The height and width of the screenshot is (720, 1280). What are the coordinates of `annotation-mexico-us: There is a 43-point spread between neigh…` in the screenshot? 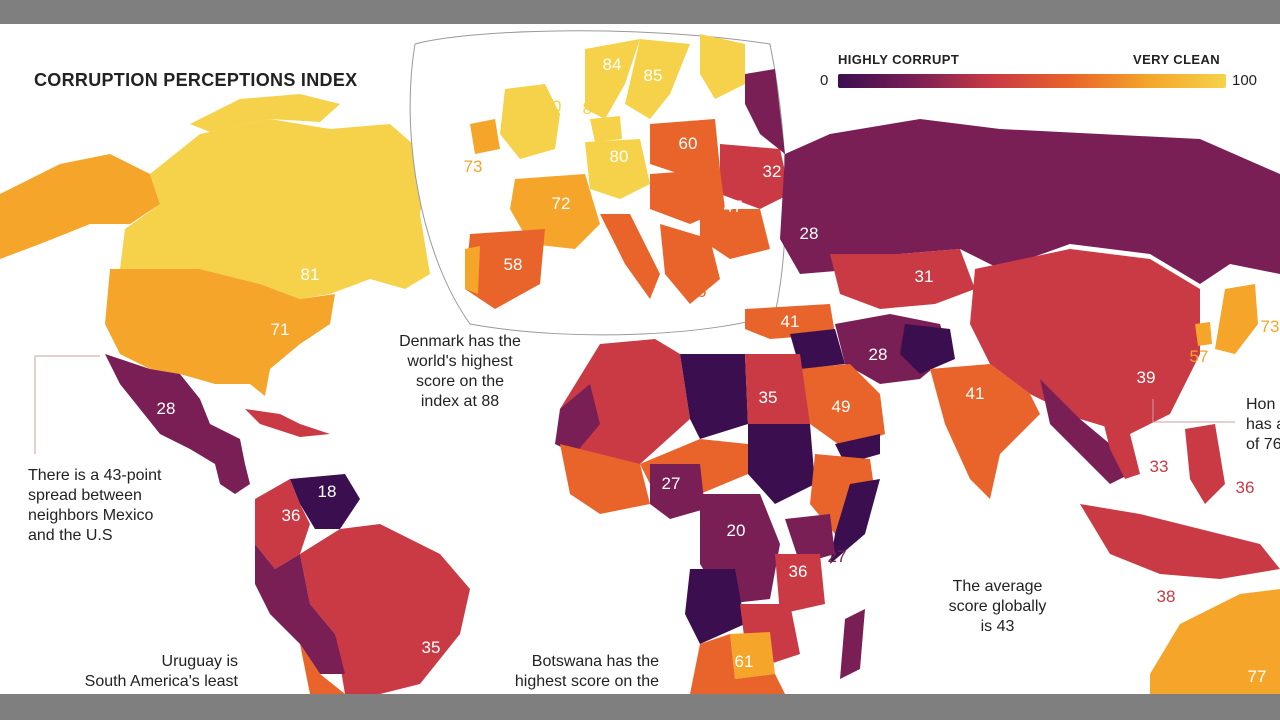 It's located at (128, 506).